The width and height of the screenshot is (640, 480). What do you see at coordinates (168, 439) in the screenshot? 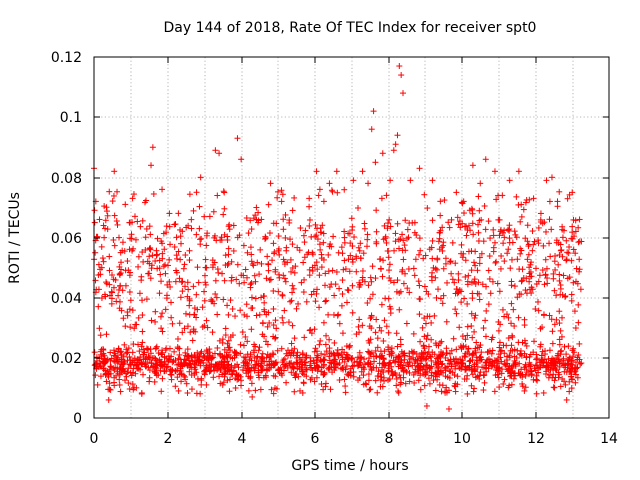
I see `x-tick-label: 2` at bounding box center [168, 439].